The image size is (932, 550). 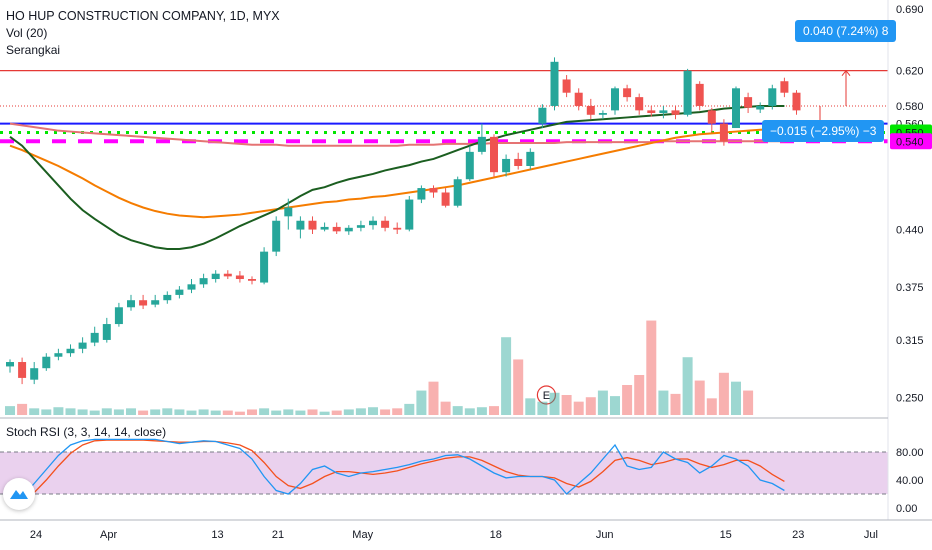 What do you see at coordinates (143, 16) in the screenshot?
I see `symbol-title: HO HUP CONSTRUCTION COMPANY, 1D, MYX` at bounding box center [143, 16].